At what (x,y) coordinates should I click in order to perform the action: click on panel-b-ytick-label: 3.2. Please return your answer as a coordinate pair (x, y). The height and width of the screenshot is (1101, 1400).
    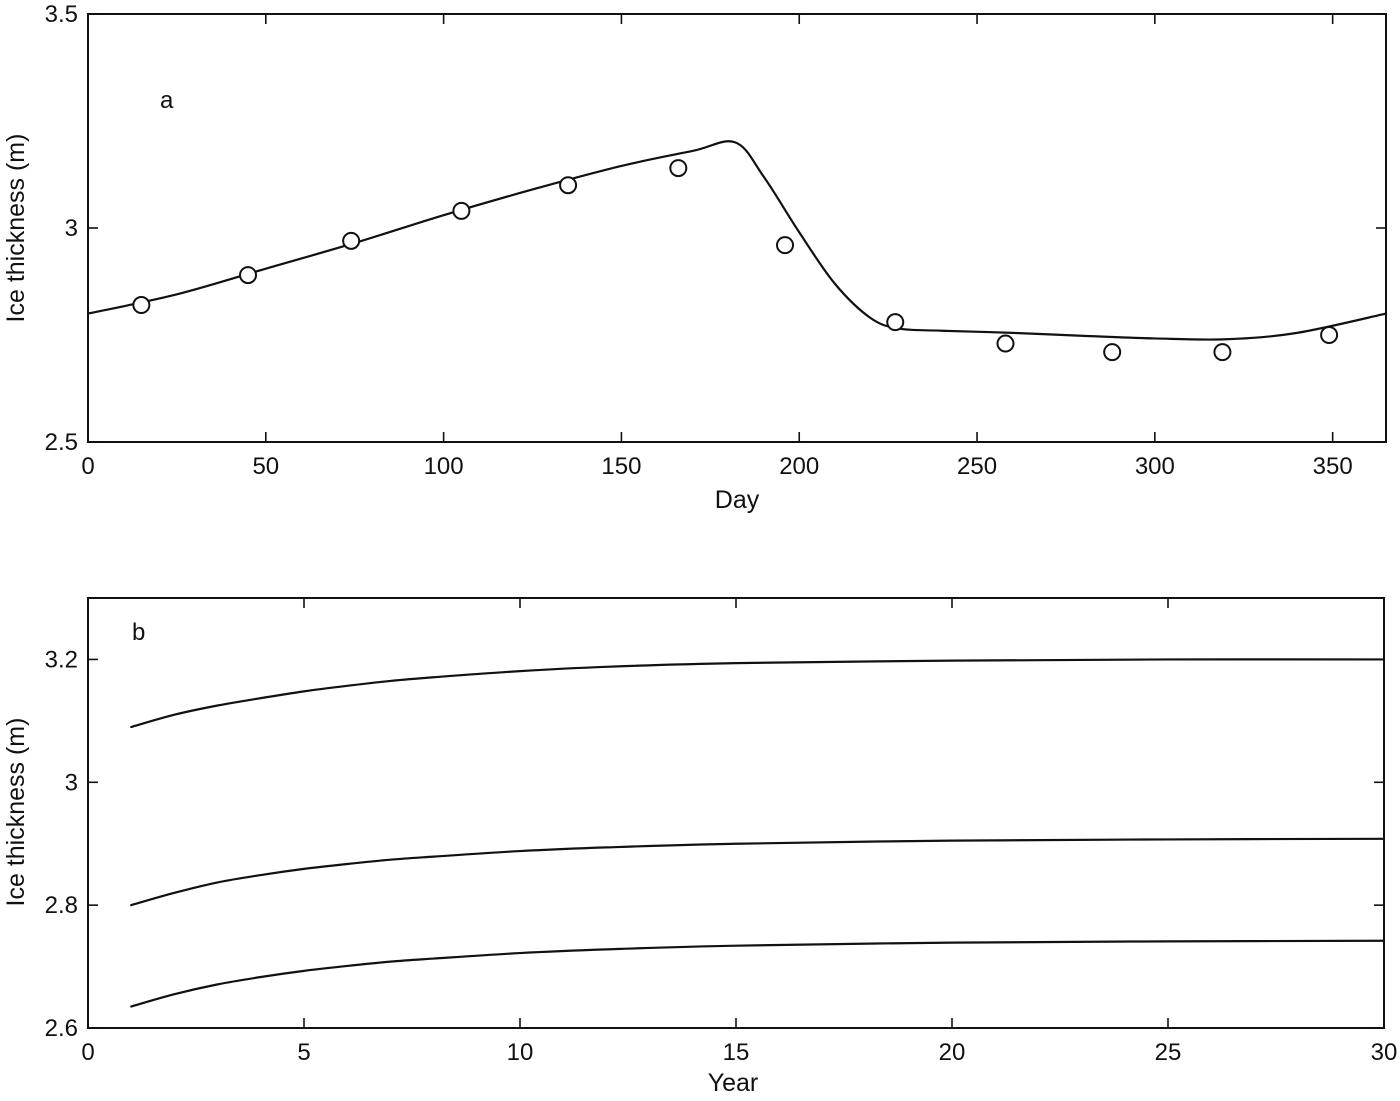
    Looking at the image, I should click on (61, 659).